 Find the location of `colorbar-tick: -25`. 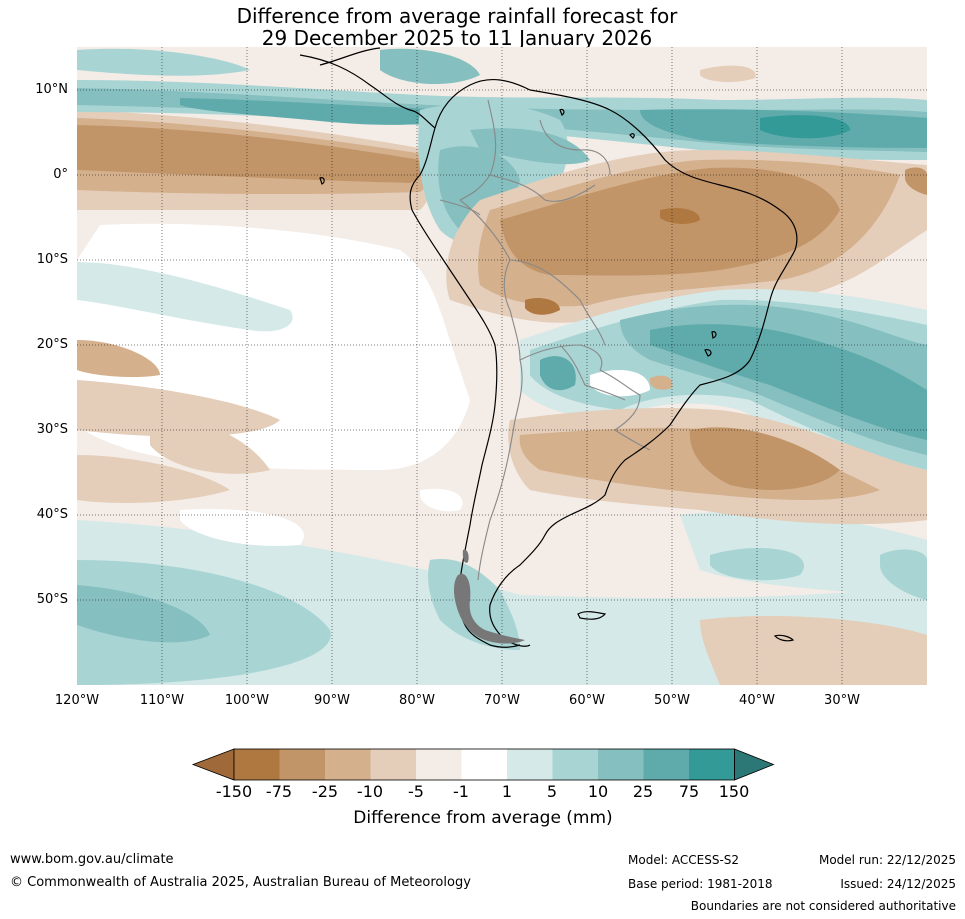

colorbar-tick: -25 is located at coordinates (325, 791).